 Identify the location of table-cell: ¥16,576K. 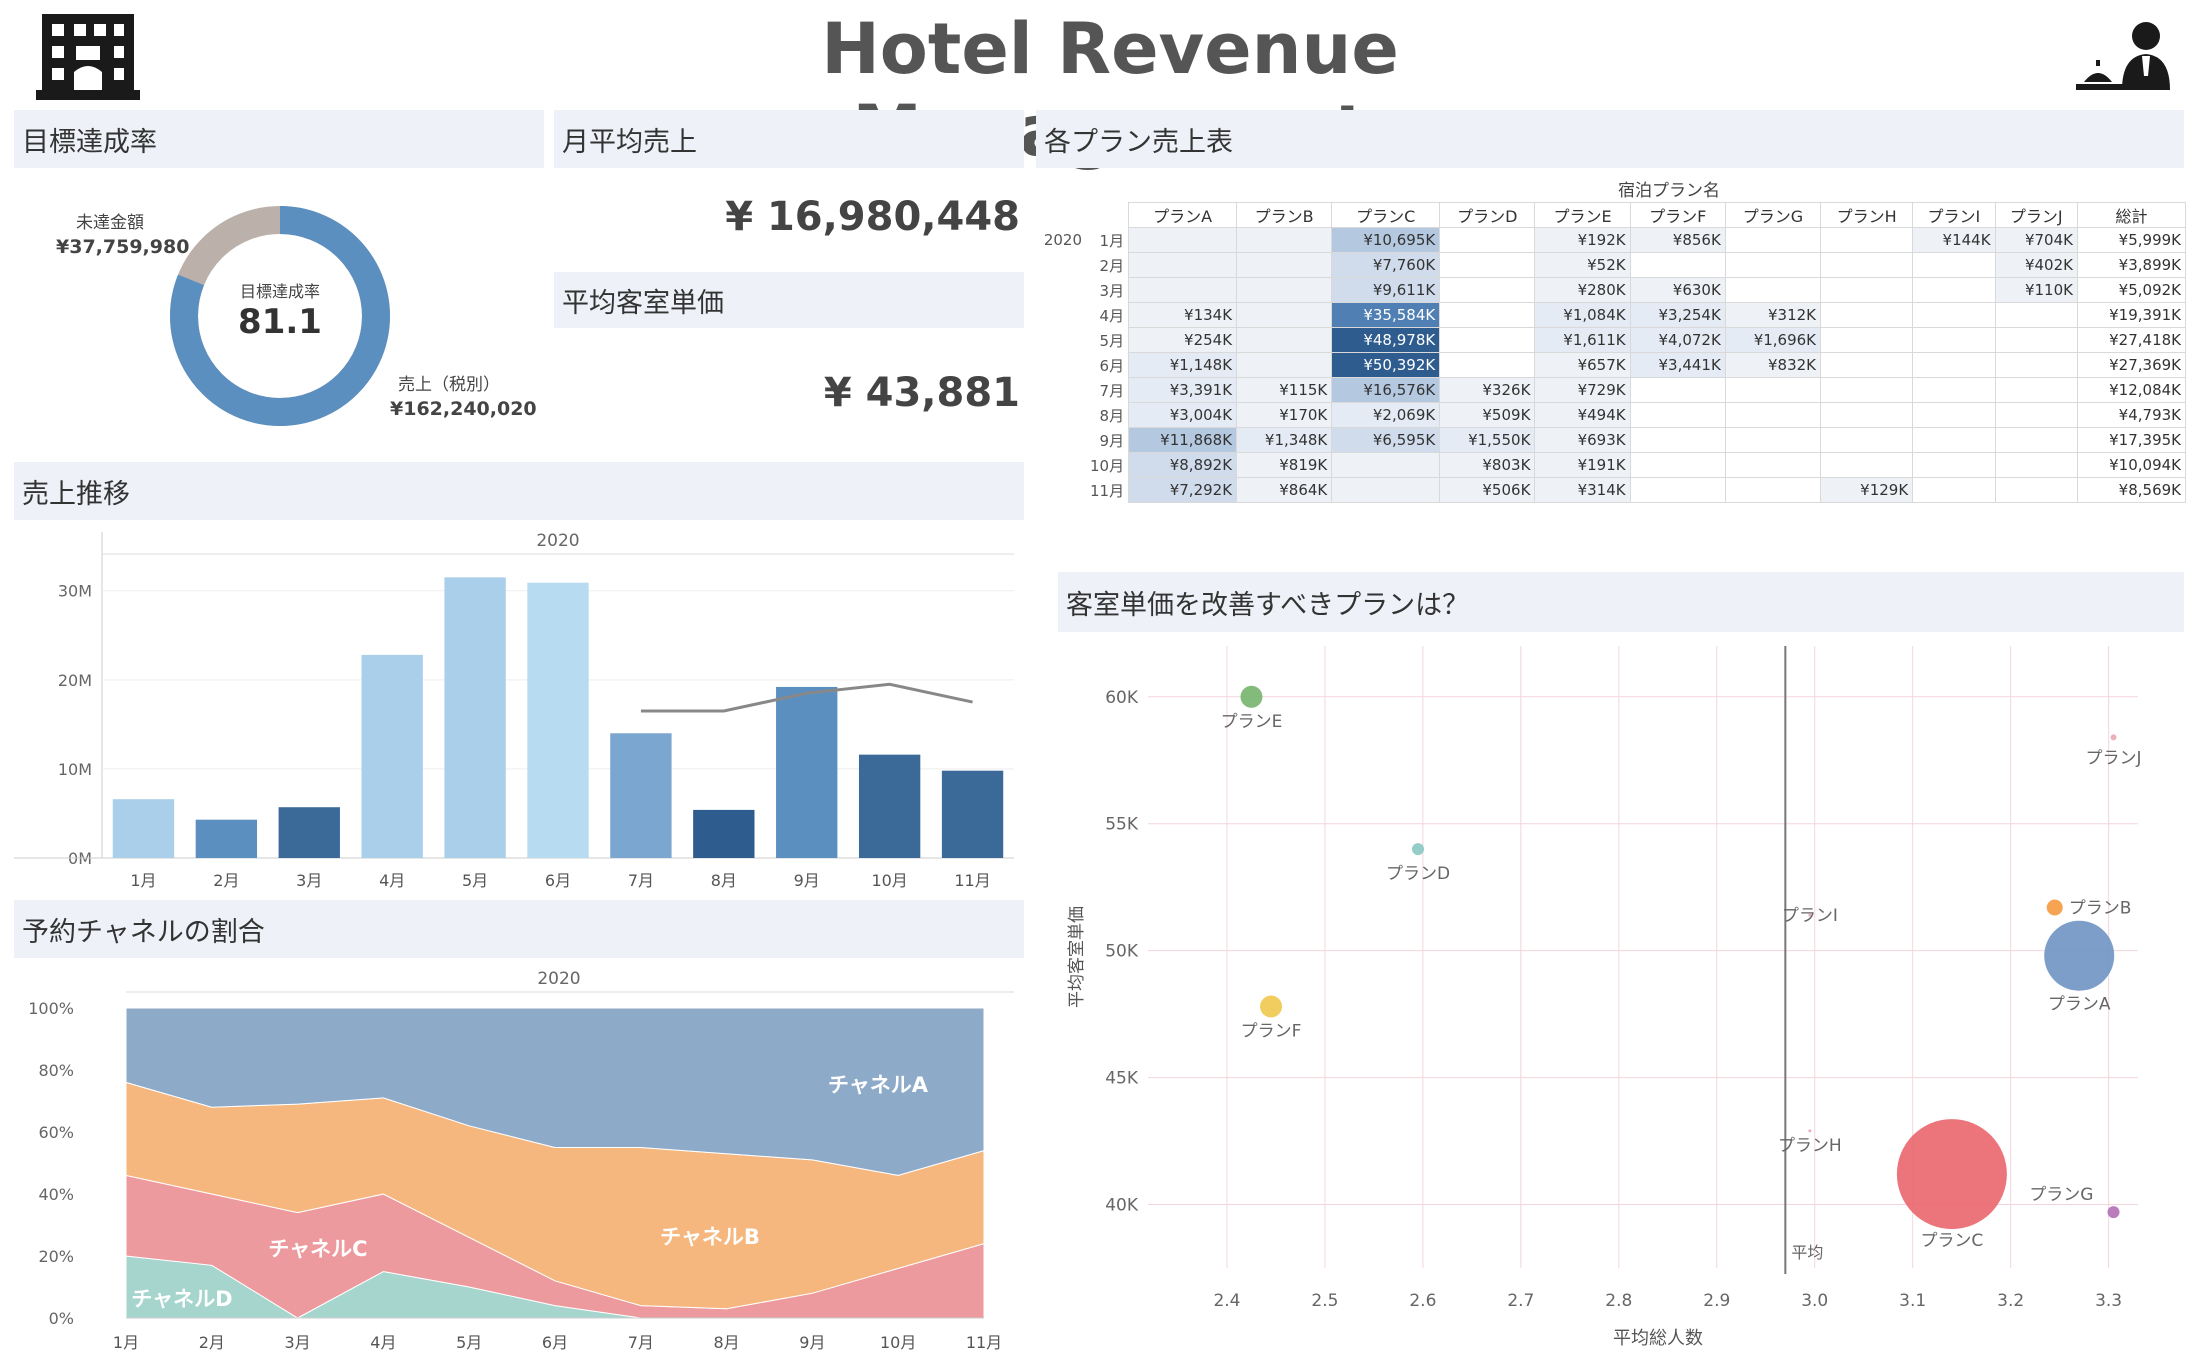
(1386, 390).